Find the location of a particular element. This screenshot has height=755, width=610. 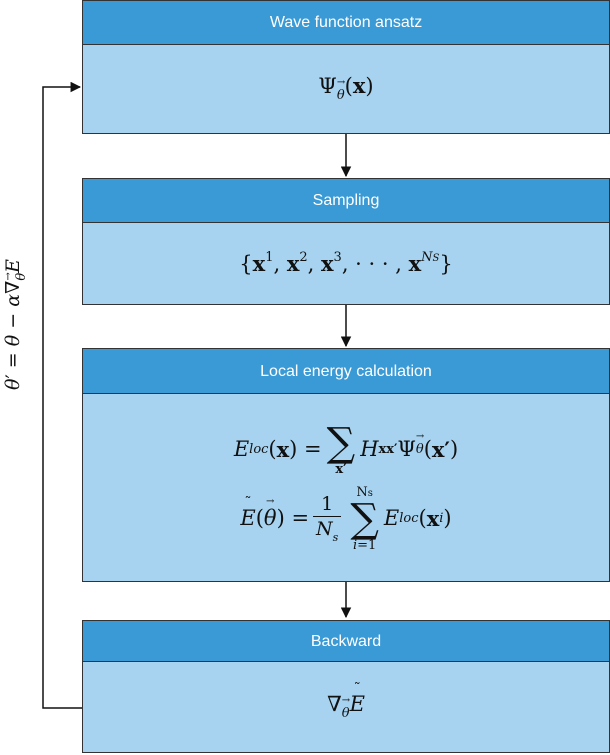

parameter-update-label: θ→′ = θ→ − α∇θ→E˜ is located at coordinates (12, 375).